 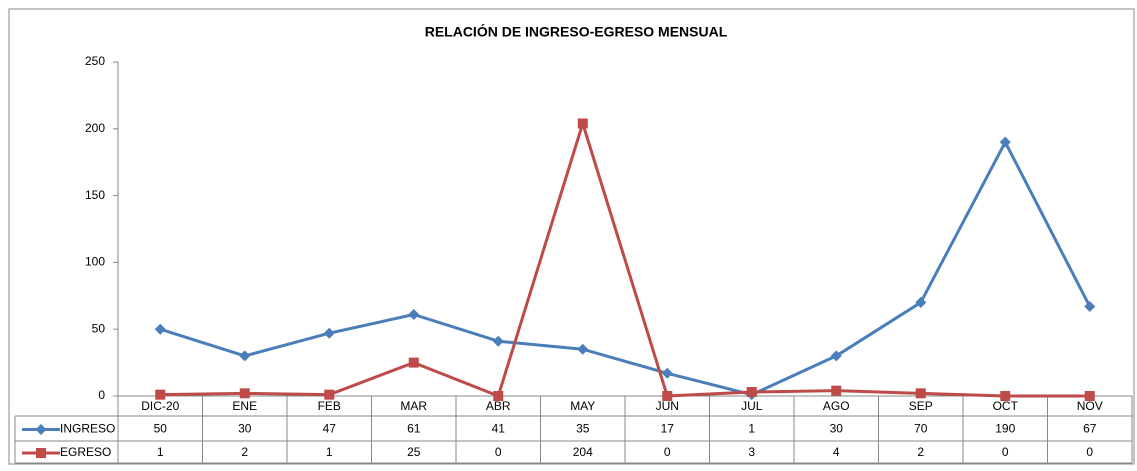 I want to click on legend-label: INGRESO, so click(x=87, y=429).